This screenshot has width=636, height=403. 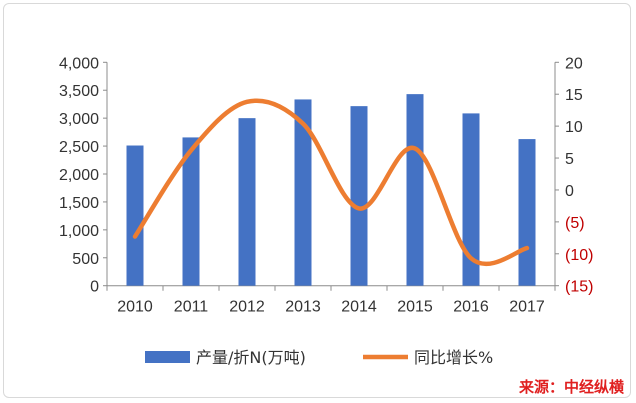 What do you see at coordinates (94, 287) in the screenshot?
I see `left-tick-label: 0` at bounding box center [94, 287].